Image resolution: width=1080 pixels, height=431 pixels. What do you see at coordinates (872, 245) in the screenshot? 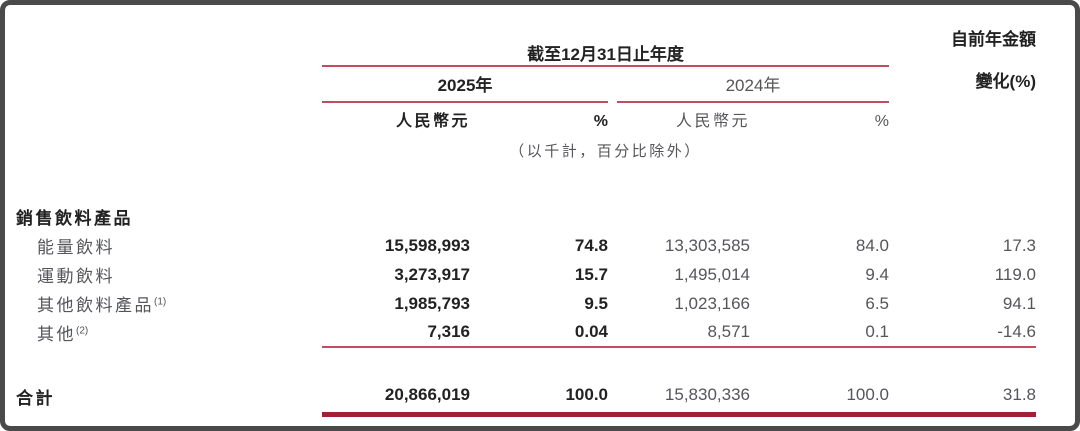
I see `pct-2024-value: 84.0` at bounding box center [872, 245].